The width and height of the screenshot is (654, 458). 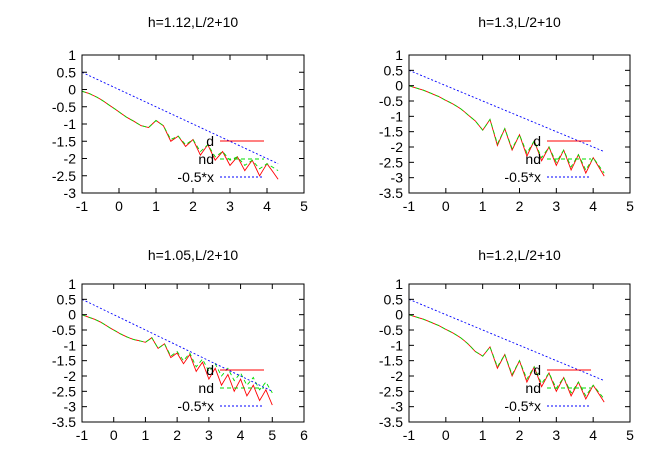 I want to click on chart-title: h=1.2,L/2+10, so click(x=519, y=255).